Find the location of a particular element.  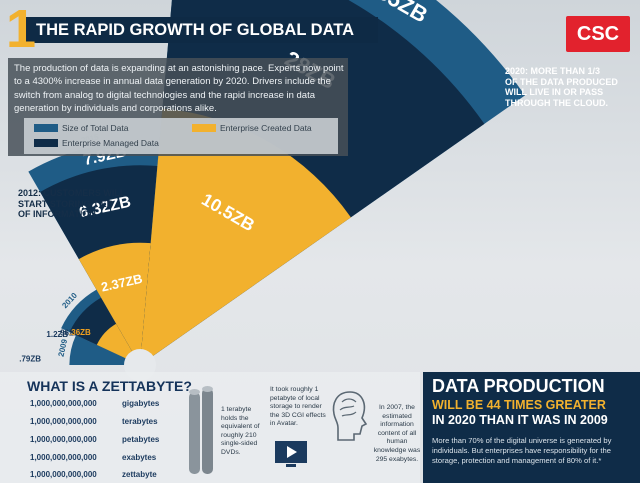

year-label-2009: 2009 is located at coordinates (63, 348).